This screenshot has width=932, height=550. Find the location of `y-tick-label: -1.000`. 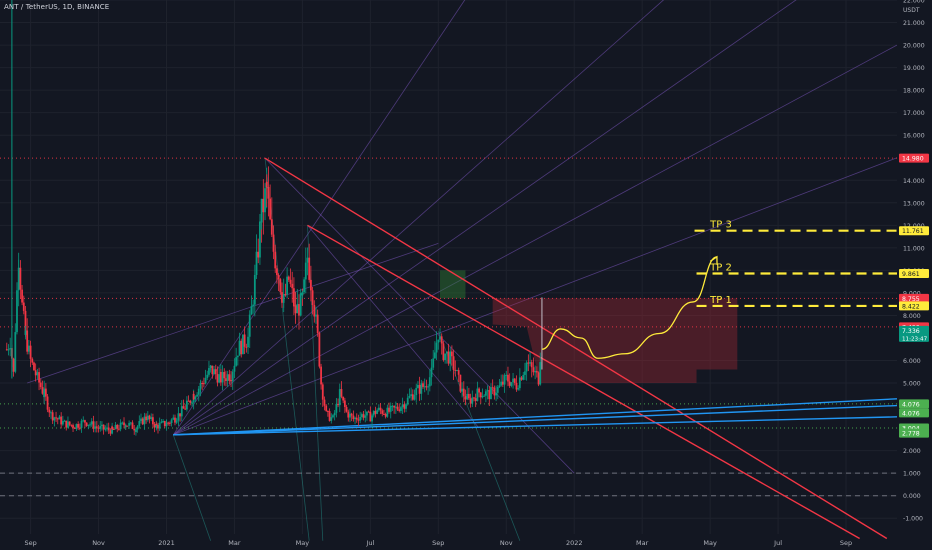

y-tick-label: -1.000 is located at coordinates (913, 519).